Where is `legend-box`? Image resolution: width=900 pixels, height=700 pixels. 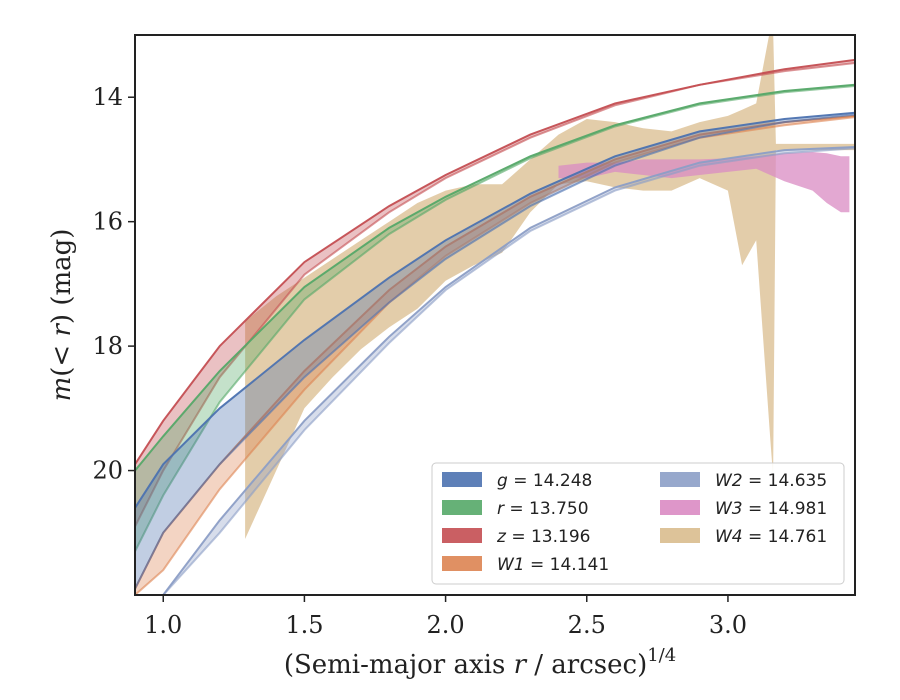 legend-box is located at coordinates (638, 523).